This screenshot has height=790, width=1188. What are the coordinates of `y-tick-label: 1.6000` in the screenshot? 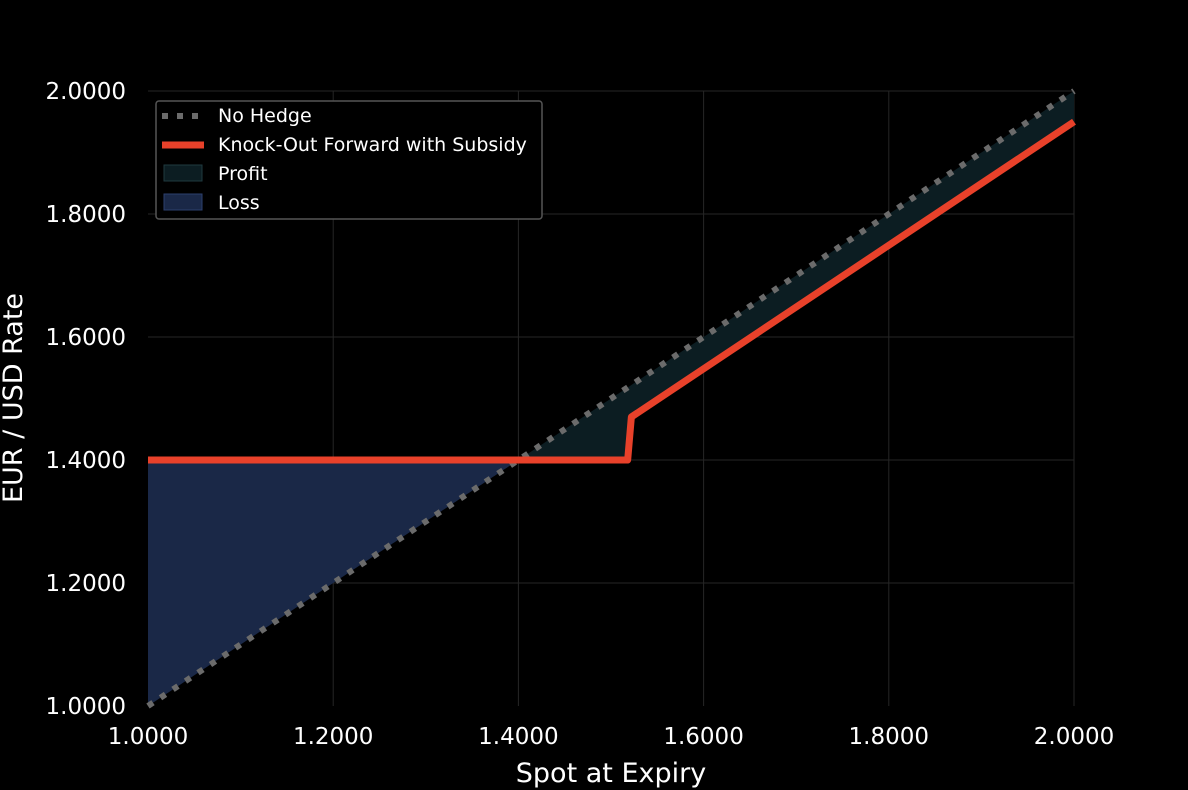 It's located at (86, 338).